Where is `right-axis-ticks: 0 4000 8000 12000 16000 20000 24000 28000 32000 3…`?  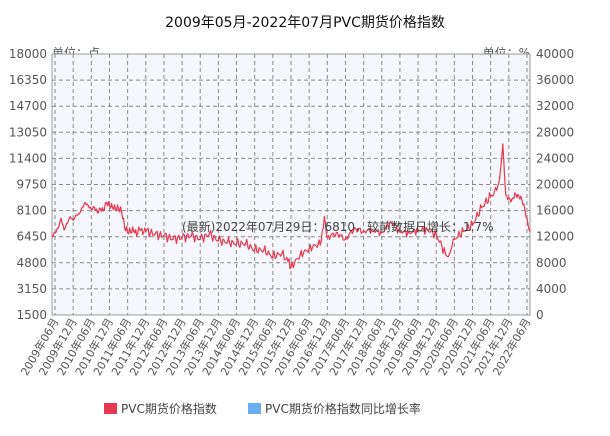 right-axis-ticks: 0 4000 8000 12000 16000 20000 24000 28000 32000 3… is located at coordinates (555, 184).